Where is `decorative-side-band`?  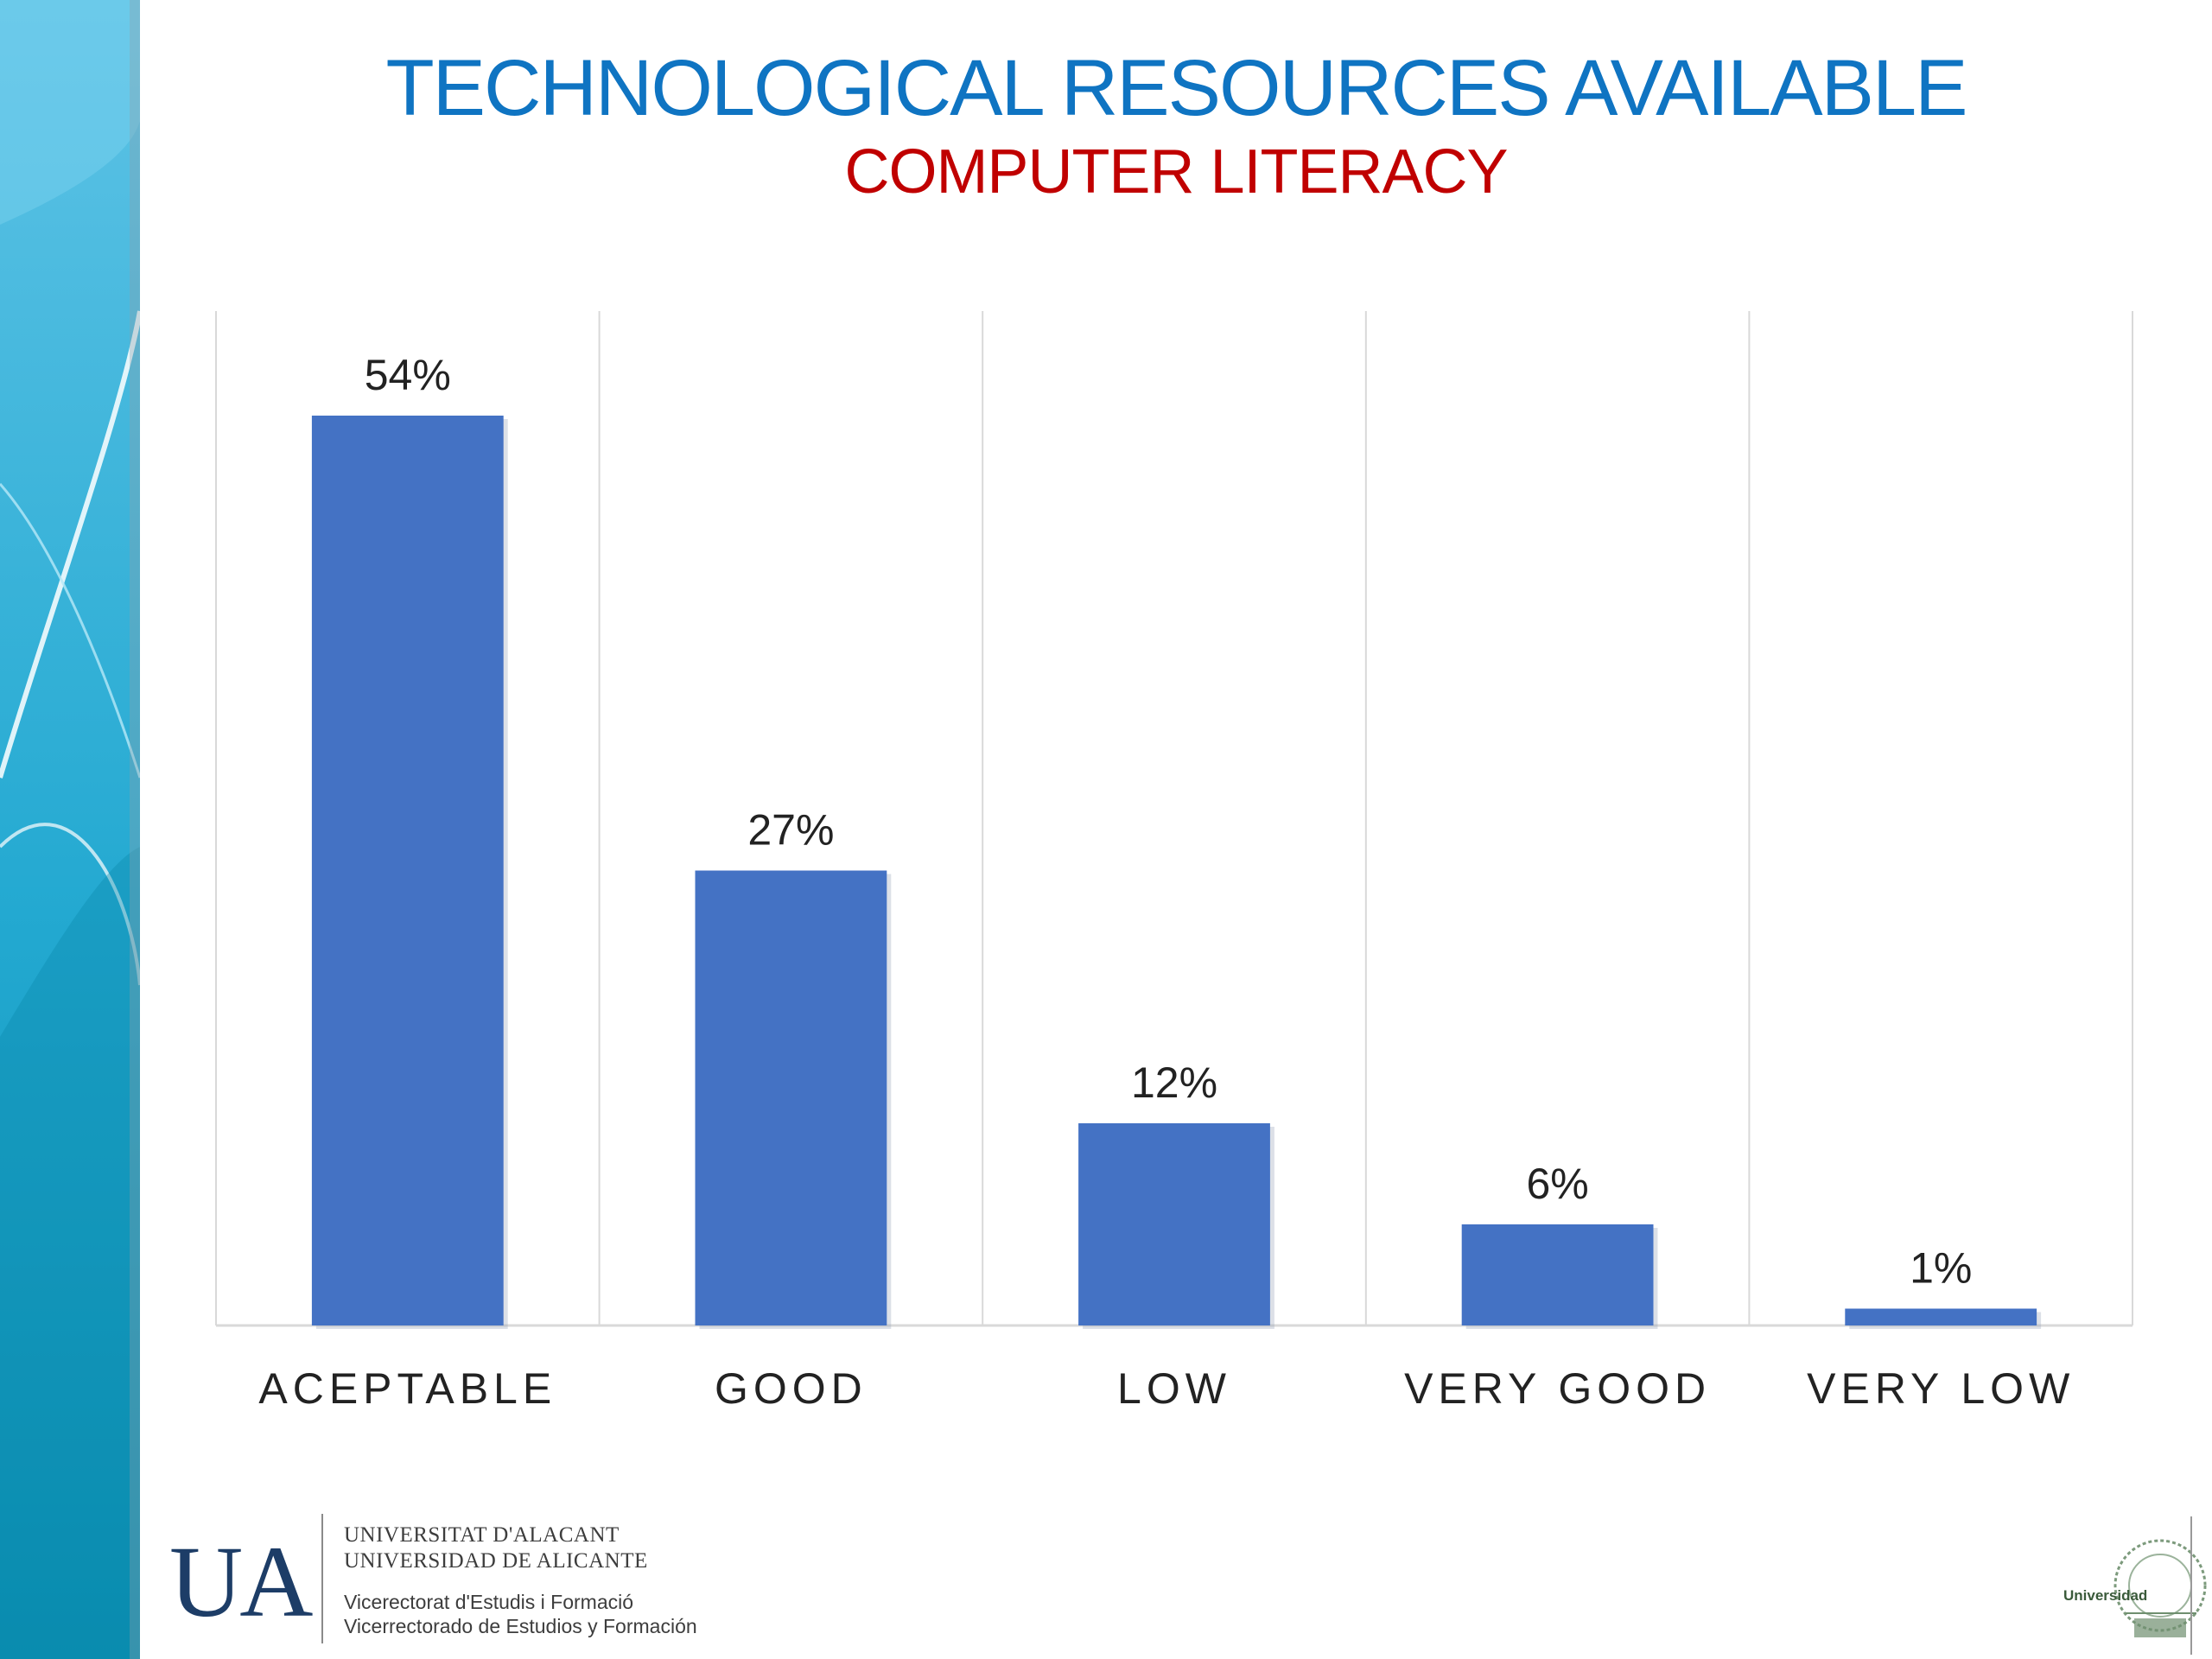
decorative-side-band is located at coordinates (70, 829).